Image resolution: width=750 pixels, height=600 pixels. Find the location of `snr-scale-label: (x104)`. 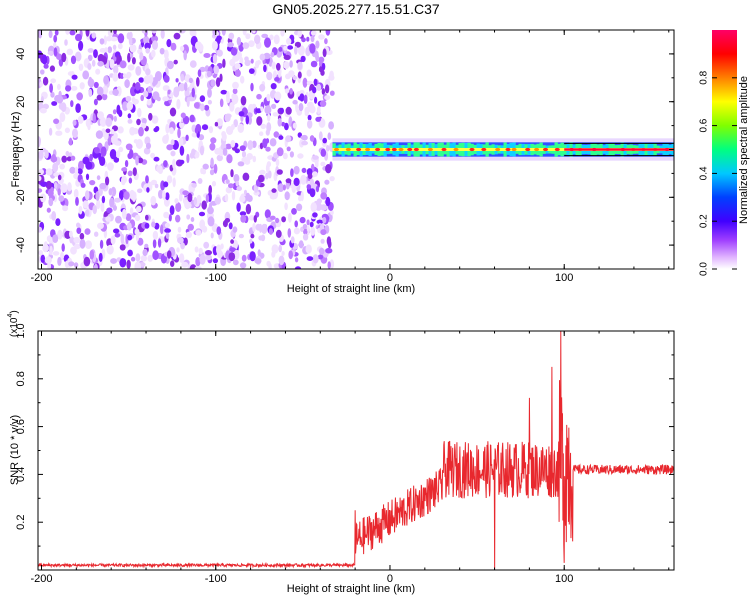

snr-scale-label: (x104) is located at coordinates (13, 323).